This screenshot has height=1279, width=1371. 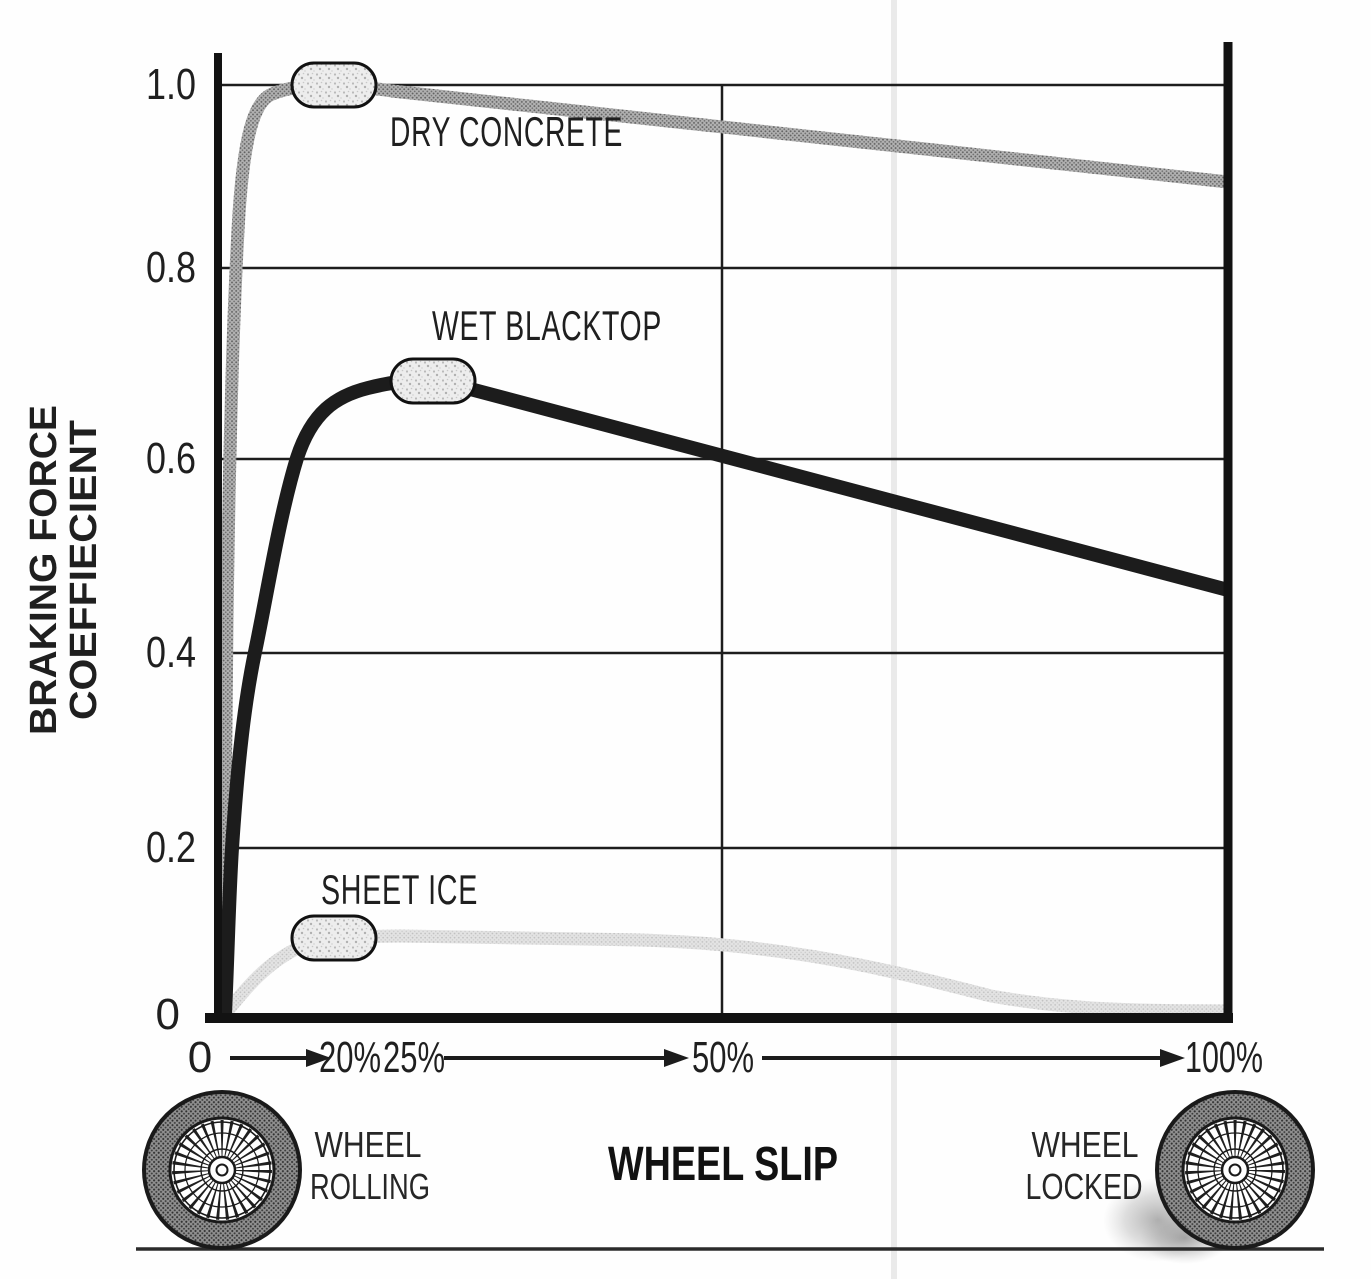 What do you see at coordinates (414, 1057) in the screenshot?
I see `x-tick-25pct: 25%` at bounding box center [414, 1057].